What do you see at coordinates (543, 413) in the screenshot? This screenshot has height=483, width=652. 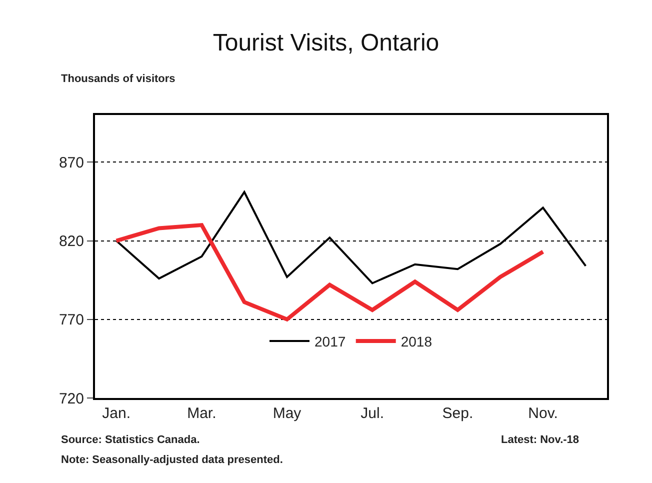 I see `x-tick-label: Nov.` at bounding box center [543, 413].